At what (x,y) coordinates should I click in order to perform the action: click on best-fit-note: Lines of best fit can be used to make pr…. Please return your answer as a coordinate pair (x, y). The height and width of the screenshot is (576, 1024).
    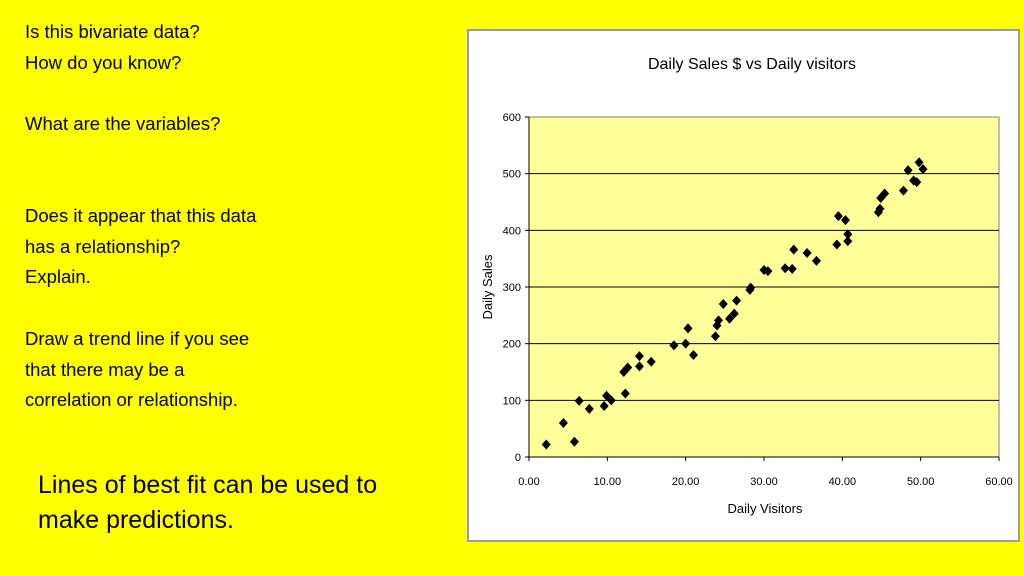
    Looking at the image, I should click on (207, 503).